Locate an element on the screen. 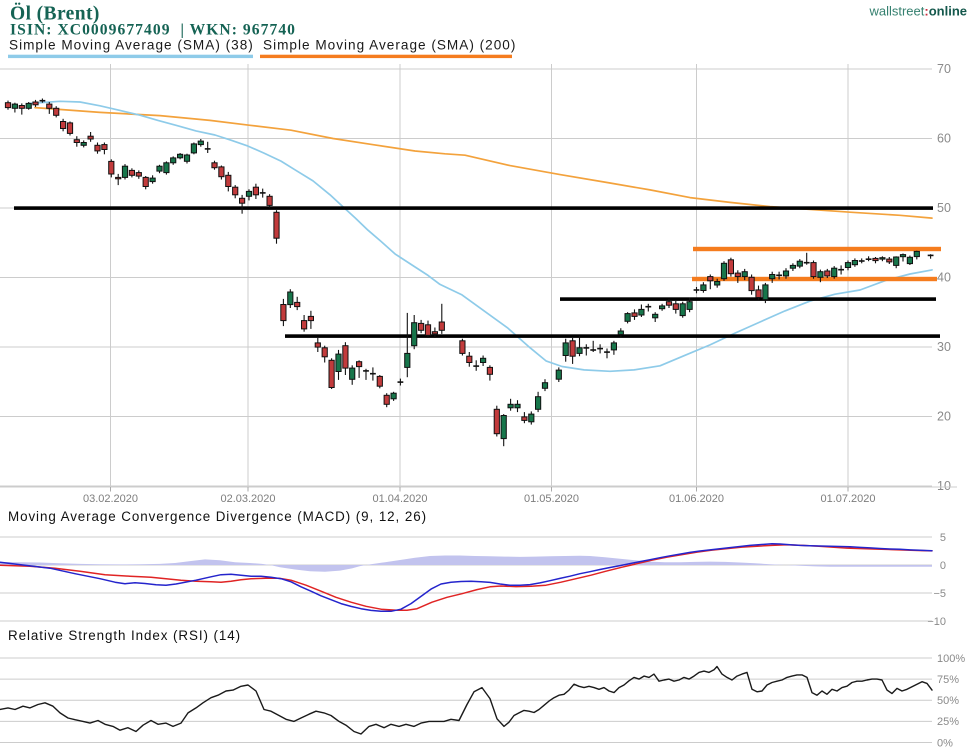 The image size is (976, 750). svg-text: 40 is located at coordinates (944, 278).